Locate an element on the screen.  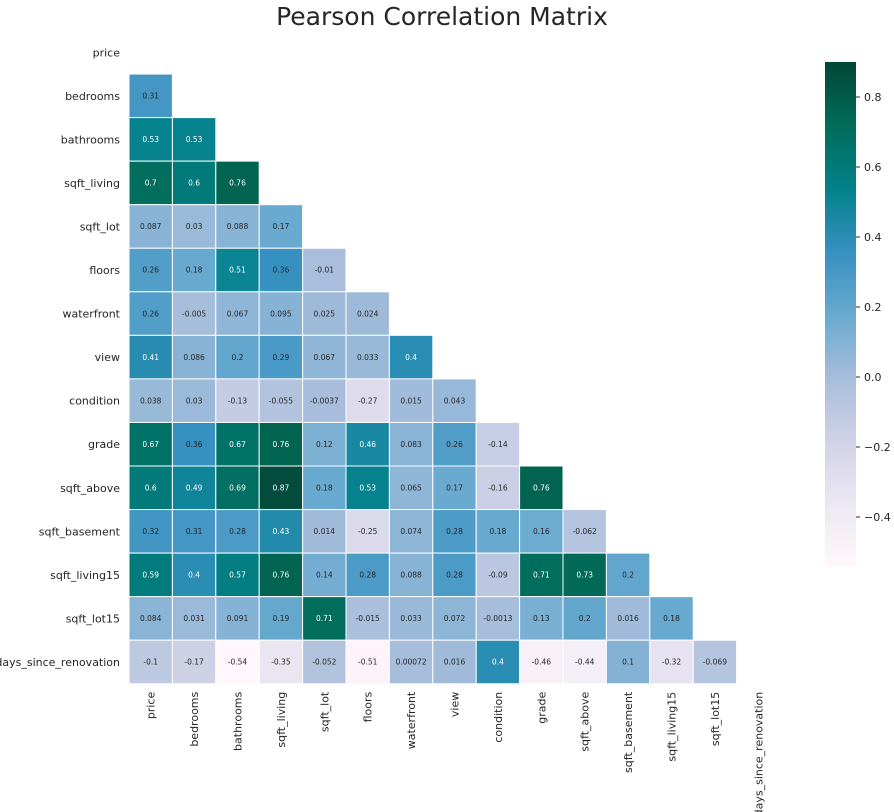
cell-value-label: 0.53 is located at coordinates (194, 139).